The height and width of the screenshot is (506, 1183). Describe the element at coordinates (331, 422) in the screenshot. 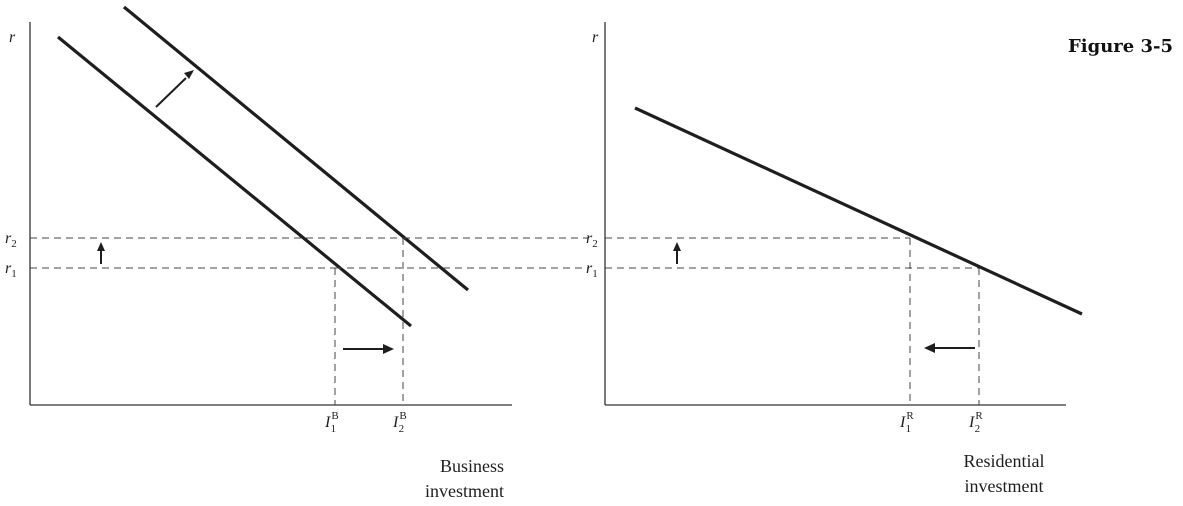

I see `left-i1-label: IB 1` at that location.